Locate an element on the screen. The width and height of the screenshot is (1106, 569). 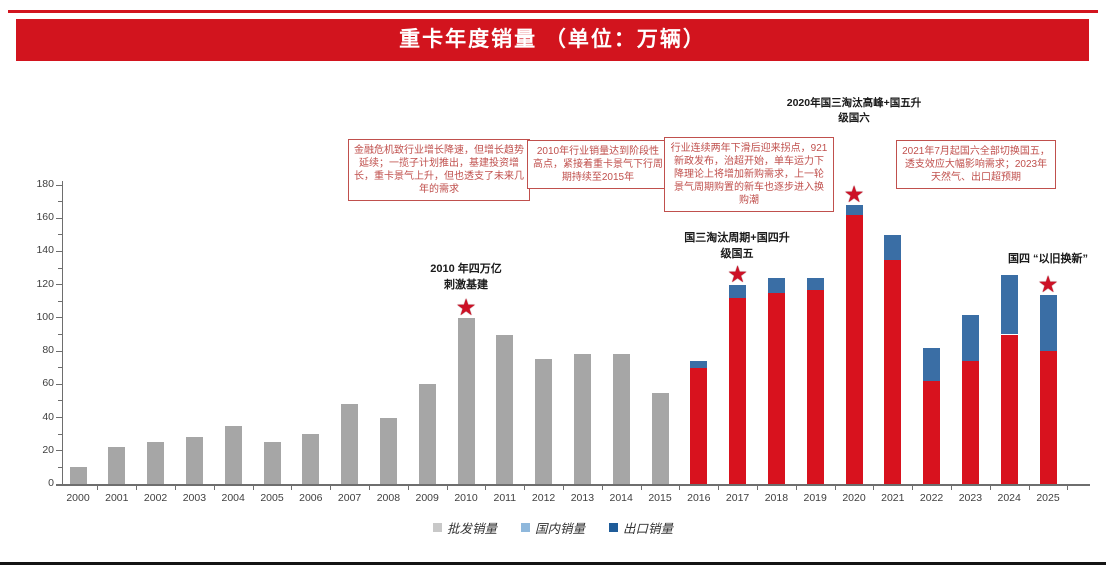
bar-2004-wholesale is located at coordinates (233, 454).